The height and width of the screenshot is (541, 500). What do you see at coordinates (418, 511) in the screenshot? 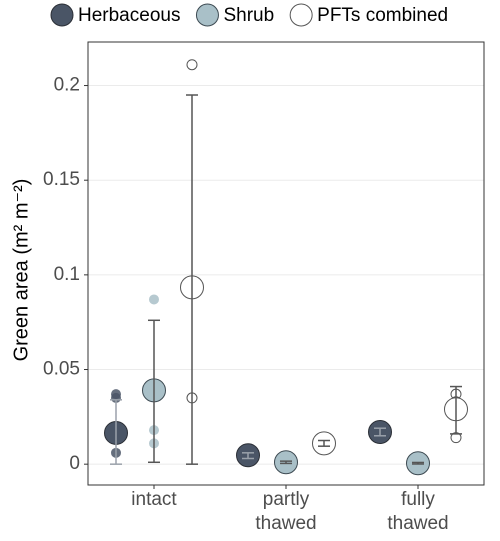
I see `x-tick-label: fully thawed` at bounding box center [418, 511].